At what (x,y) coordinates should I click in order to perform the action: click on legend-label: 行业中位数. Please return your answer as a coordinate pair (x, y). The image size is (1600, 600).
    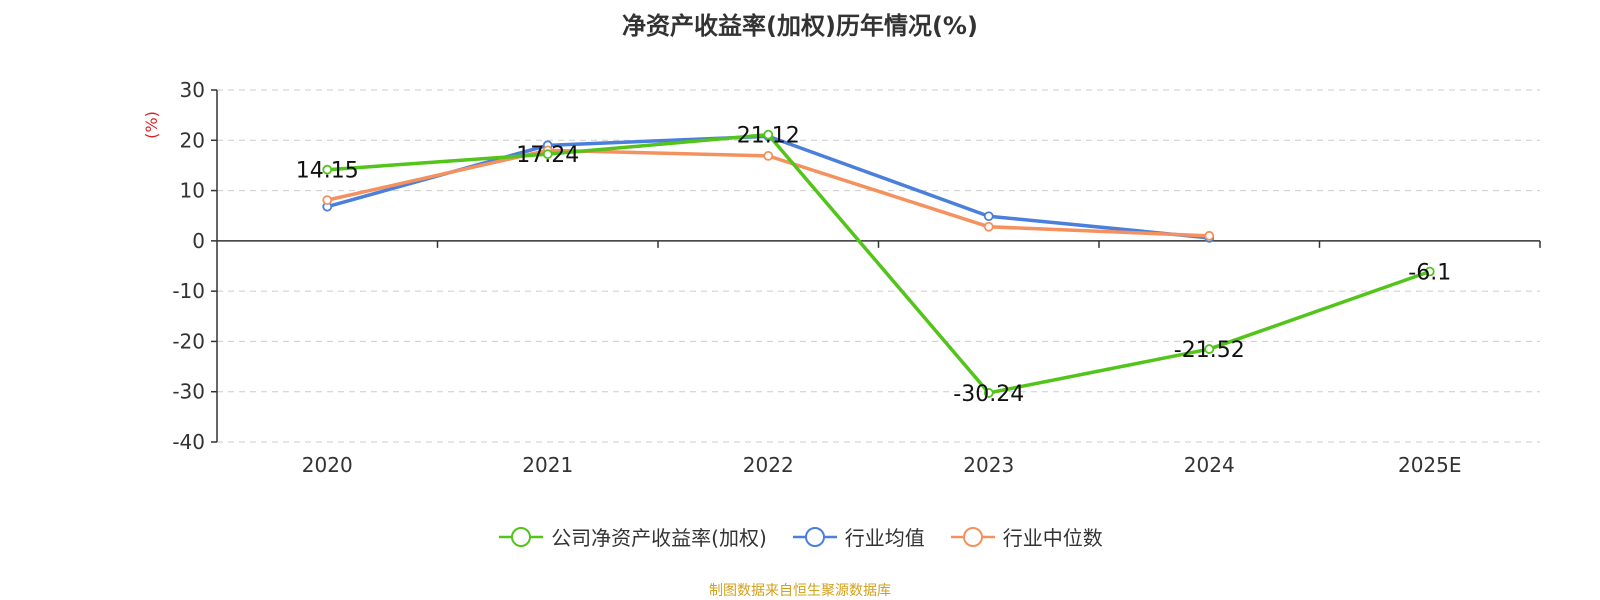
    Looking at the image, I should click on (1052, 538).